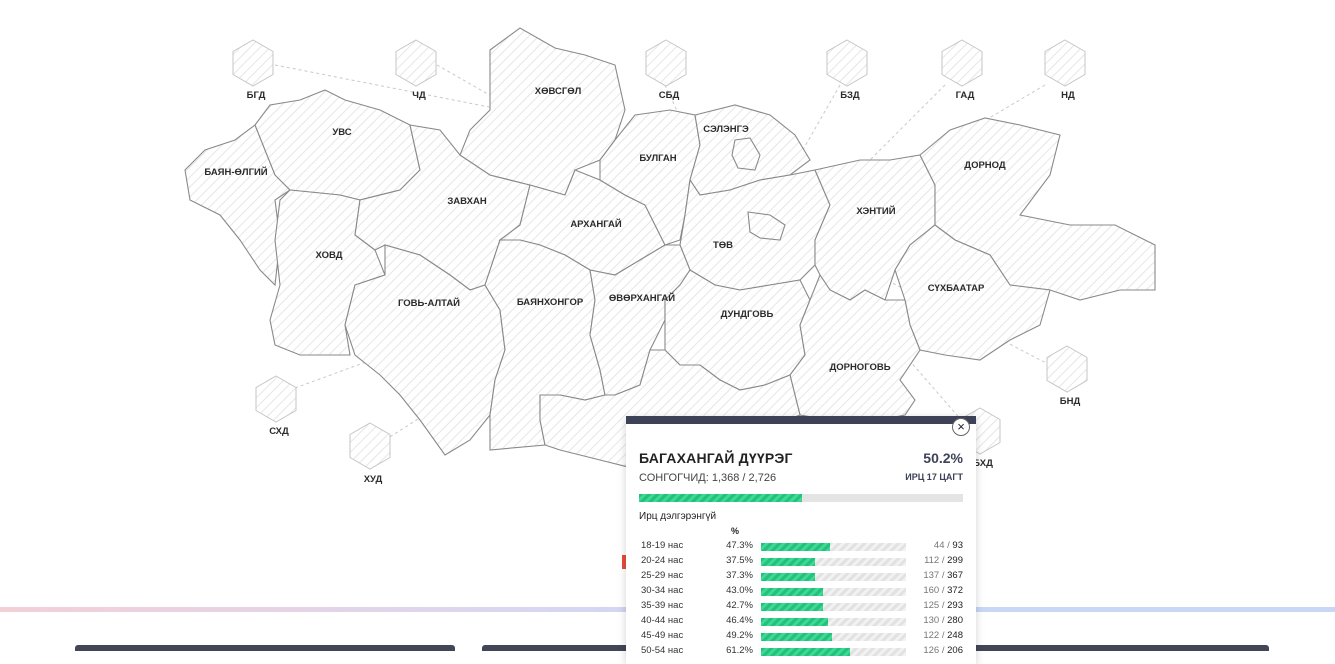  Describe the element at coordinates (666, 70) in the screenshot. I see `district-hex-sbd: СБД` at that location.